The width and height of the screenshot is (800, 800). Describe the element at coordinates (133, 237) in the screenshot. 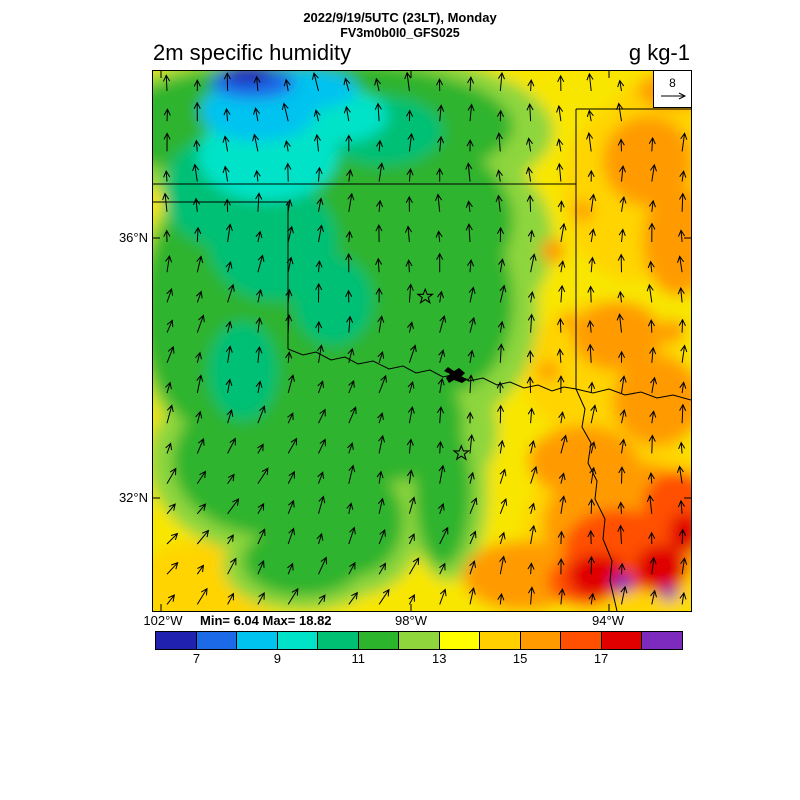

I see `lat-label-36n: 36°N` at that location.